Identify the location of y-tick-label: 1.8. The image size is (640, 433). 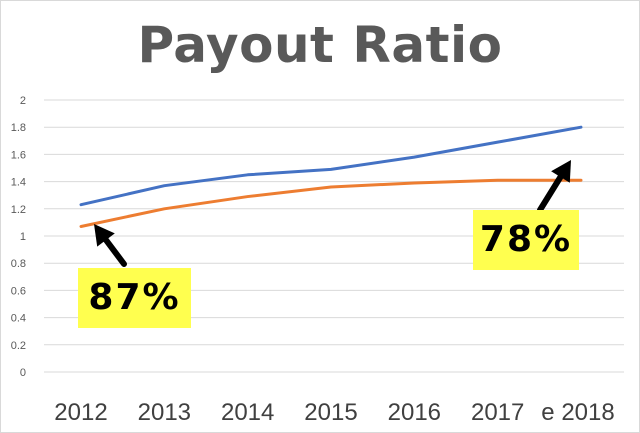
(18, 128).